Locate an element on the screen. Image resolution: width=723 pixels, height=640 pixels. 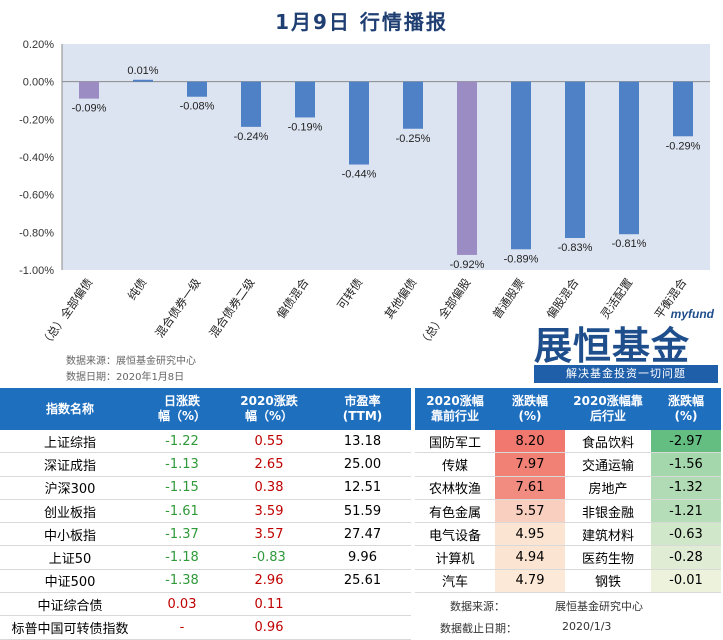
index-name-cell: 上证50 is located at coordinates (70, 557).